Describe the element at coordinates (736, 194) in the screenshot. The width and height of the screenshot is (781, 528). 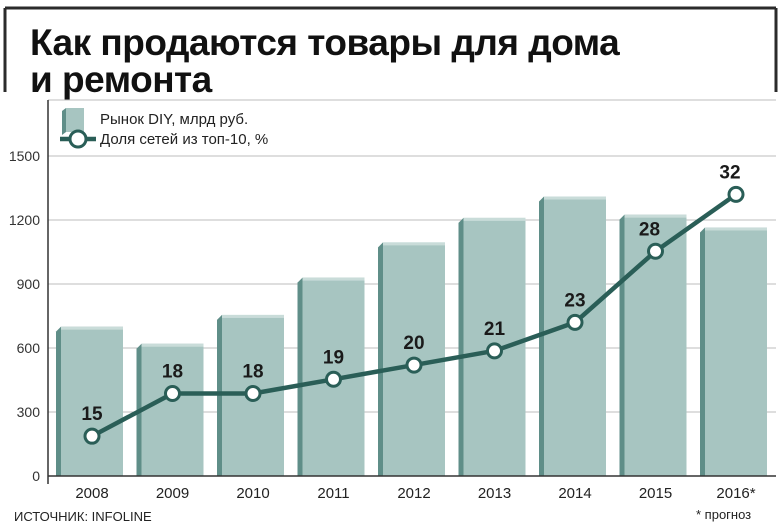
I see `share-point-2016*` at that location.